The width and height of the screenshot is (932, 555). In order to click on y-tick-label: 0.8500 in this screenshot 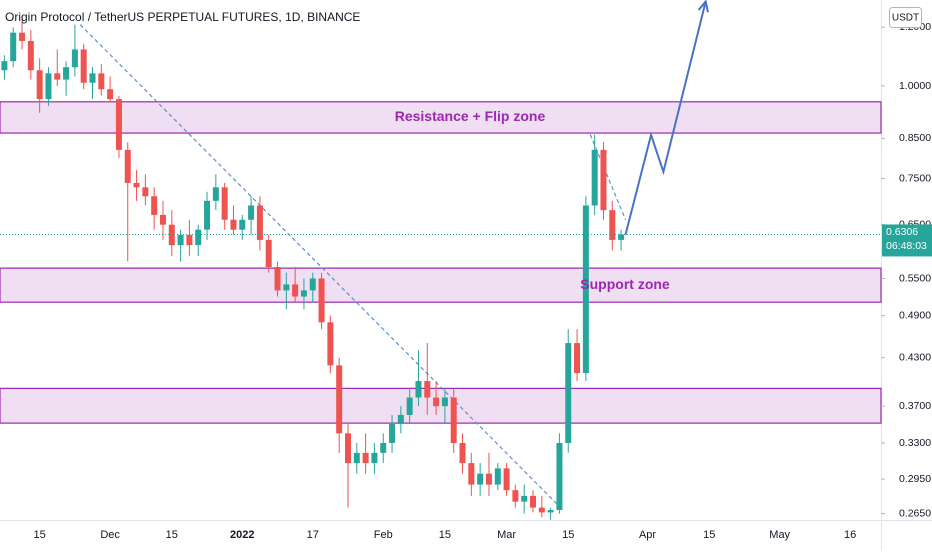, I will do `click(915, 138)`.